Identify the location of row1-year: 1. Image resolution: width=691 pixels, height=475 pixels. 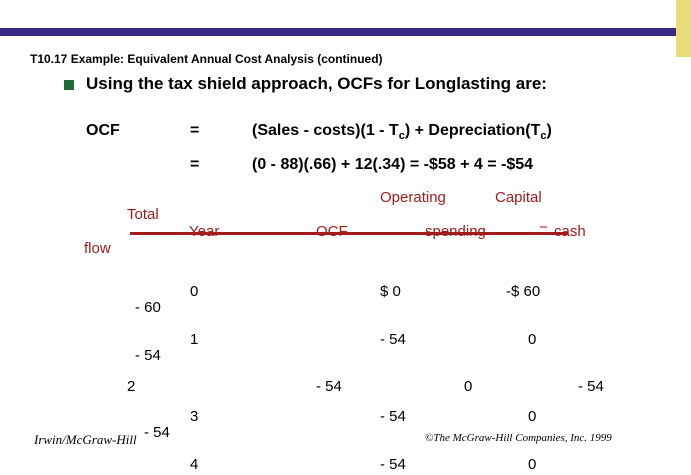
(194, 339).